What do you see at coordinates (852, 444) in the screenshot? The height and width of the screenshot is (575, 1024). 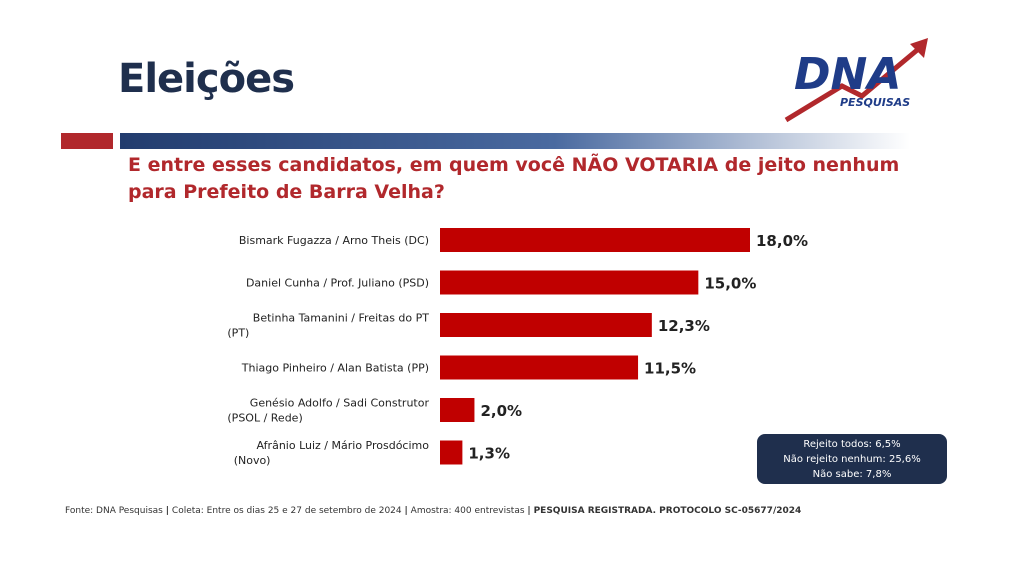 I see `note-line-reject-all: Rejeito todos: 6,5%` at bounding box center [852, 444].